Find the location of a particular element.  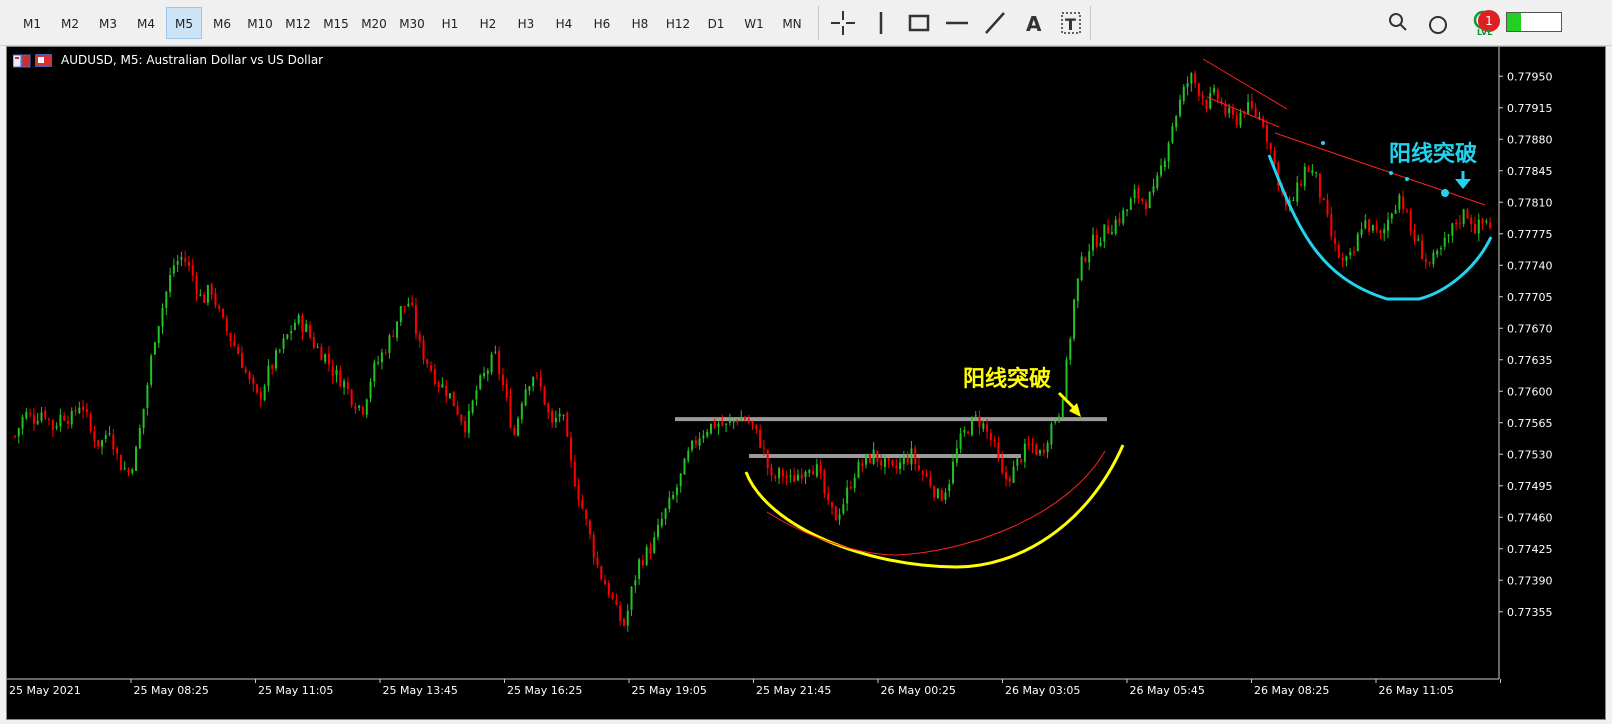

touch-point-marker is located at coordinates (1323, 143).